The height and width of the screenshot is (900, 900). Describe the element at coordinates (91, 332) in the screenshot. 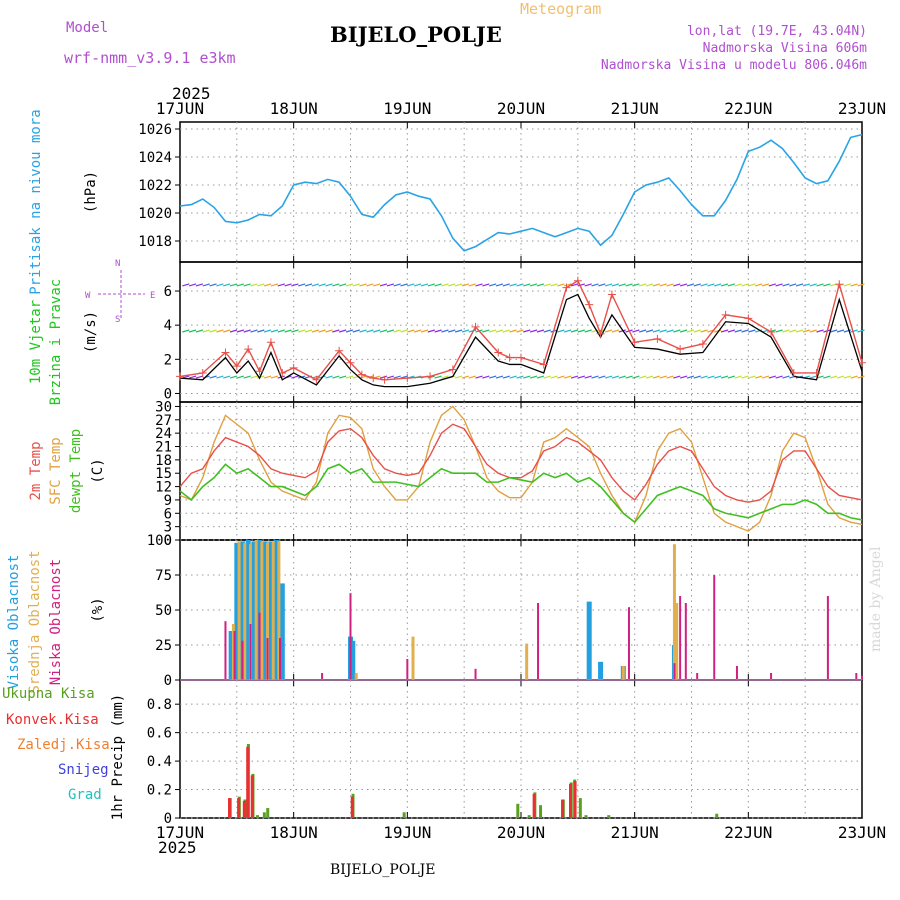

I see `wind-unit: (m/s)` at that location.